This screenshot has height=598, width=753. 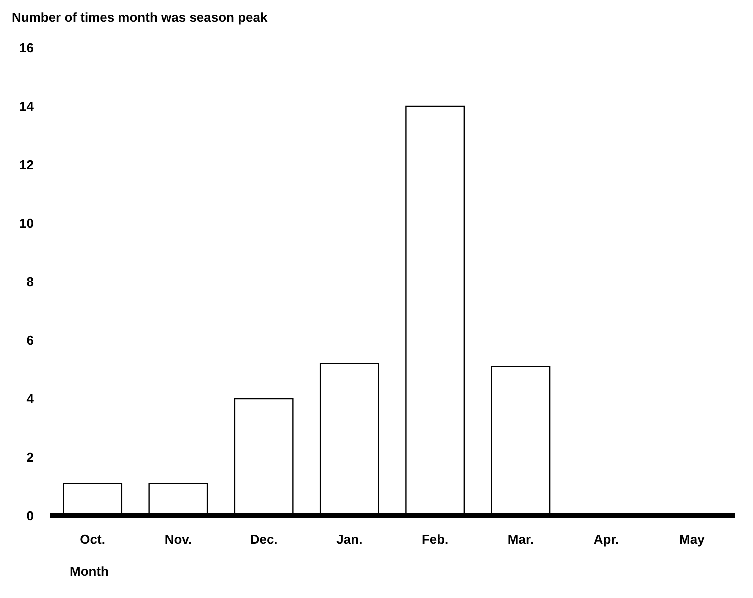 What do you see at coordinates (90, 571) in the screenshot?
I see `x-axis-title: Month` at bounding box center [90, 571].